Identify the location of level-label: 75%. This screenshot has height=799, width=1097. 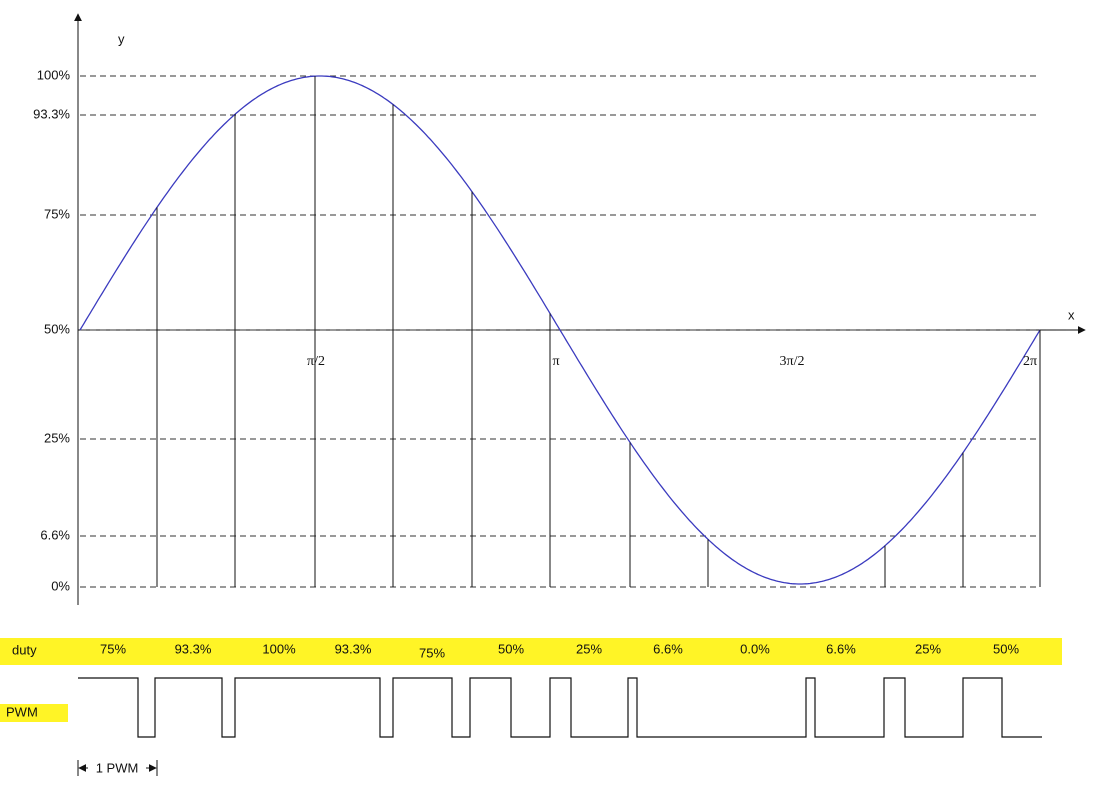
(57, 213).